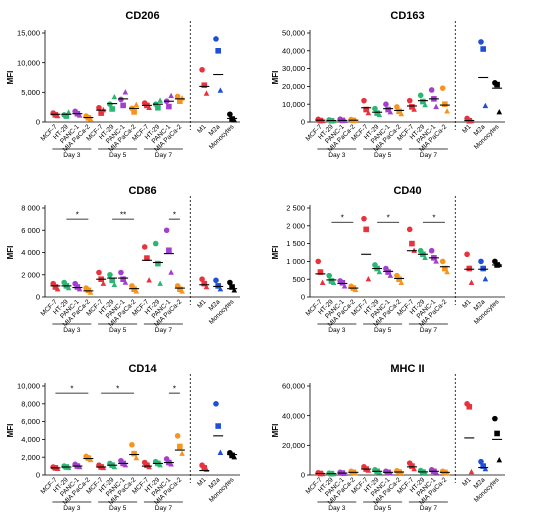 The height and width of the screenshot is (527, 550). What do you see at coordinates (407, 16) in the screenshot?
I see `chart-title: CD163` at bounding box center [407, 16].